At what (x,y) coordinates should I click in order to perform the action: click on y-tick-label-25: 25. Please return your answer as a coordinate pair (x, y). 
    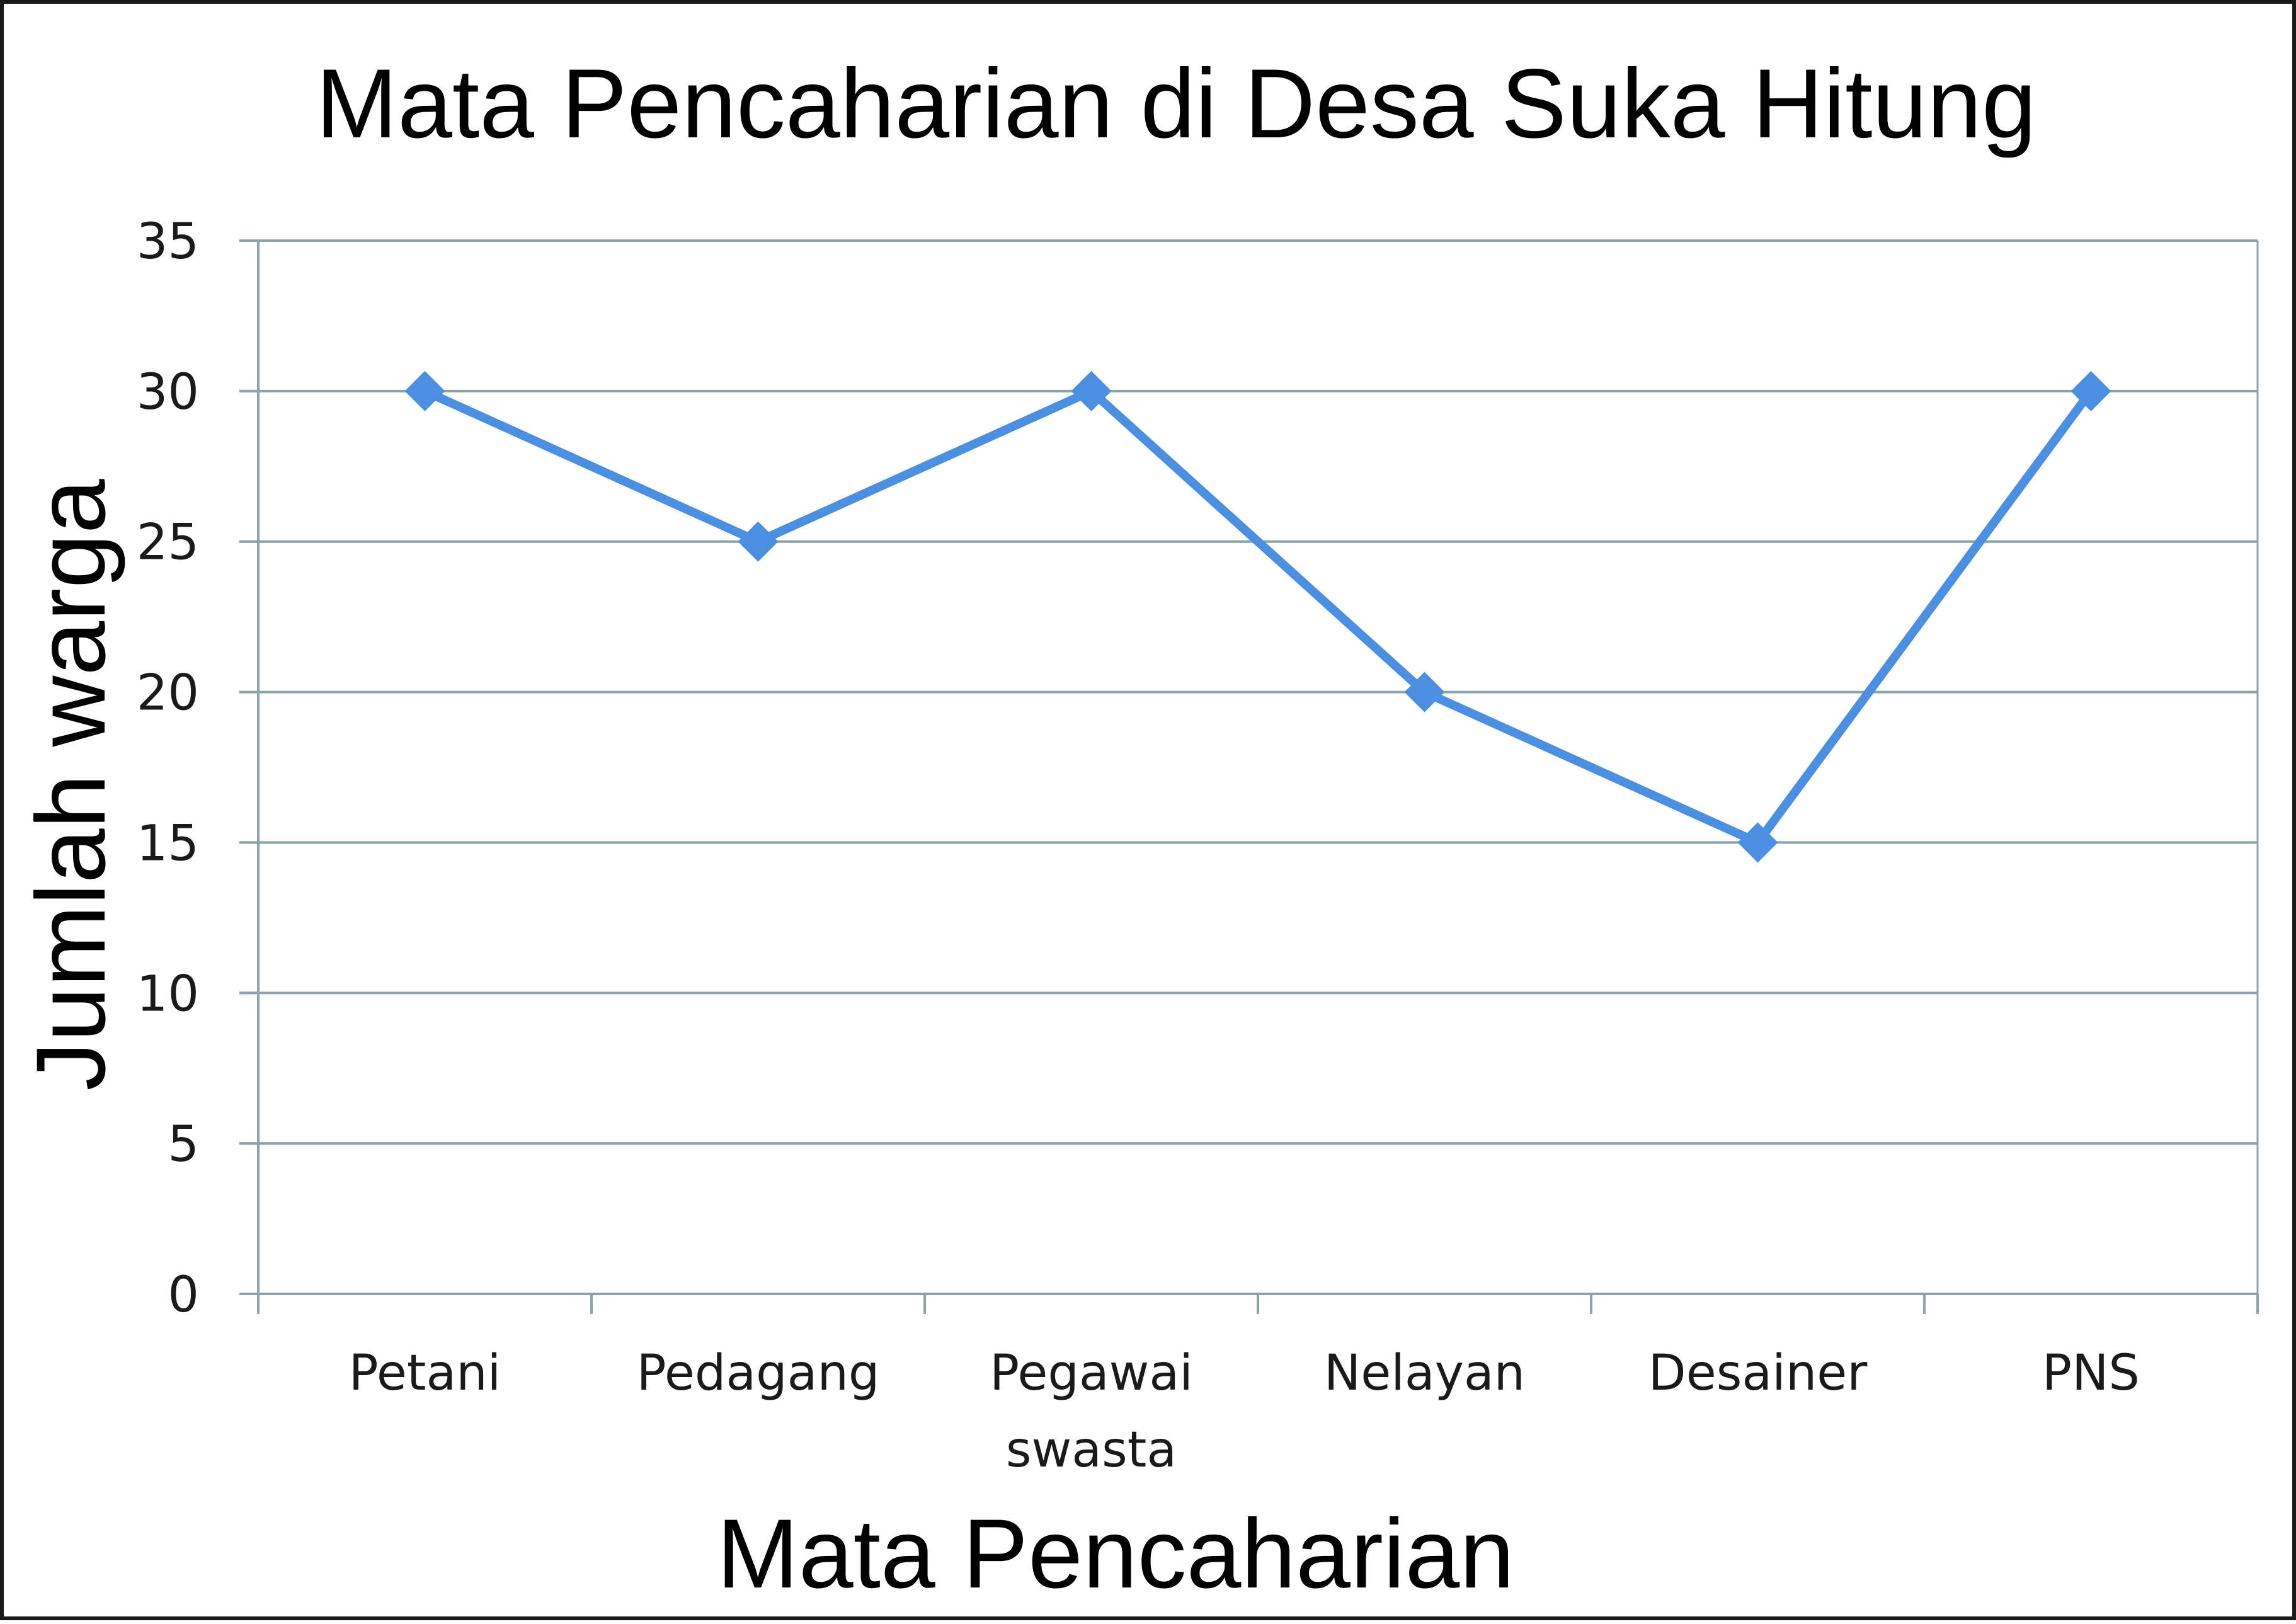
    Looking at the image, I should click on (168, 543).